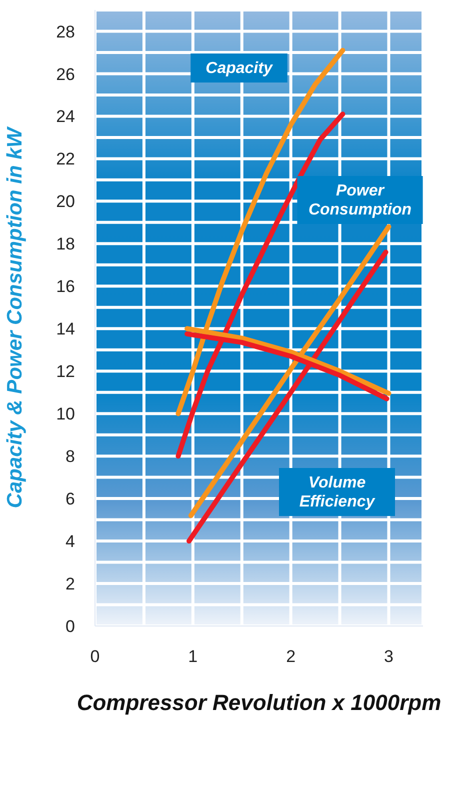  What do you see at coordinates (65, 202) in the screenshot?
I see `y-tick-label: 20` at bounding box center [65, 202].